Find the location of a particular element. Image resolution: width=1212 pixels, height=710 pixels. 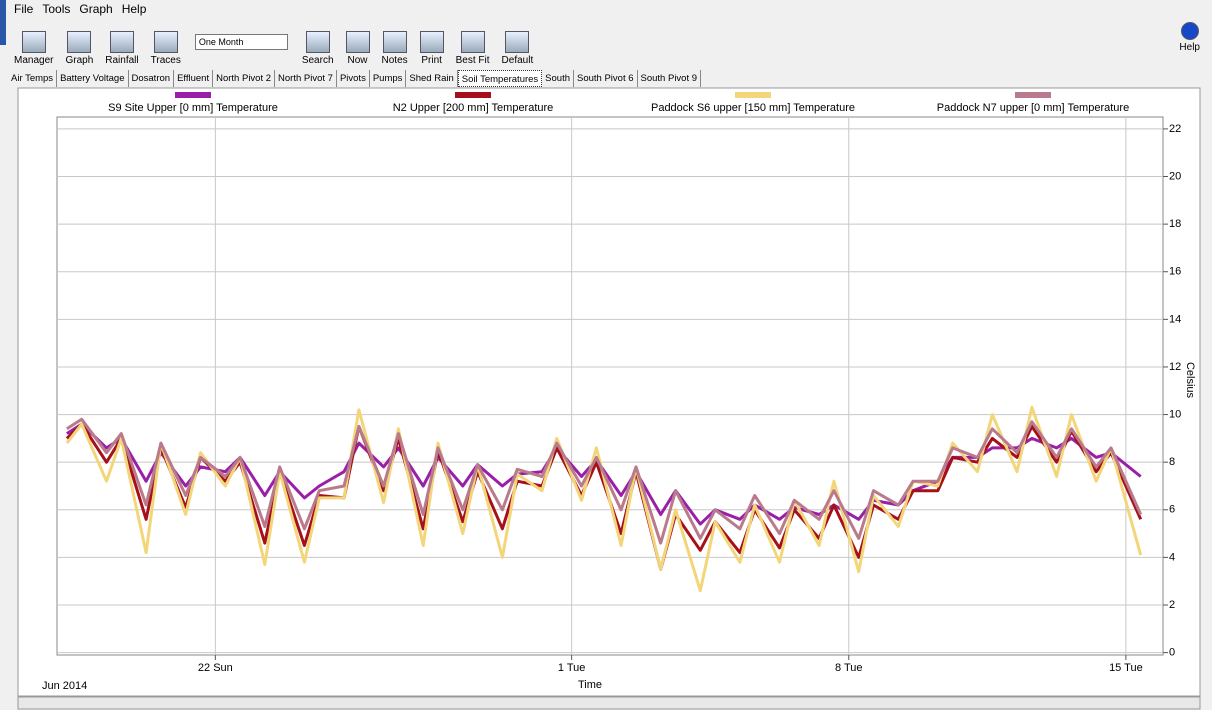

legend-label: N2 Upper [200 mm] Temperature is located at coordinates (473, 108).